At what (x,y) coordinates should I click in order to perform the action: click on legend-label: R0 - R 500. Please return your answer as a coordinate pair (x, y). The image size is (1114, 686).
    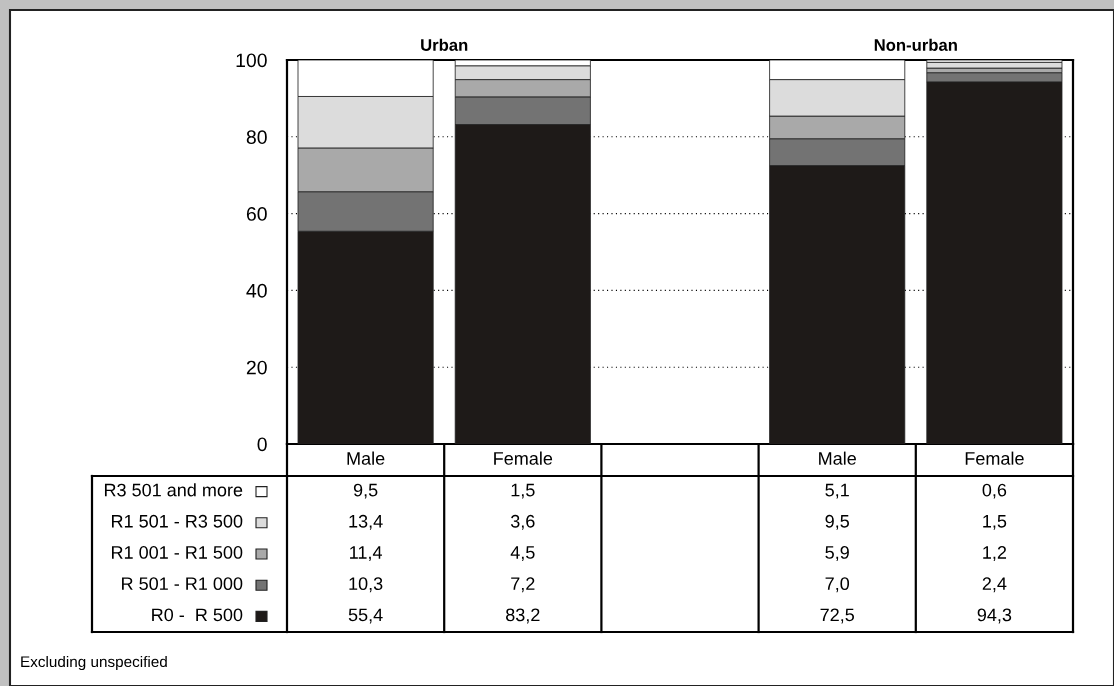
    Looking at the image, I should click on (197, 615).